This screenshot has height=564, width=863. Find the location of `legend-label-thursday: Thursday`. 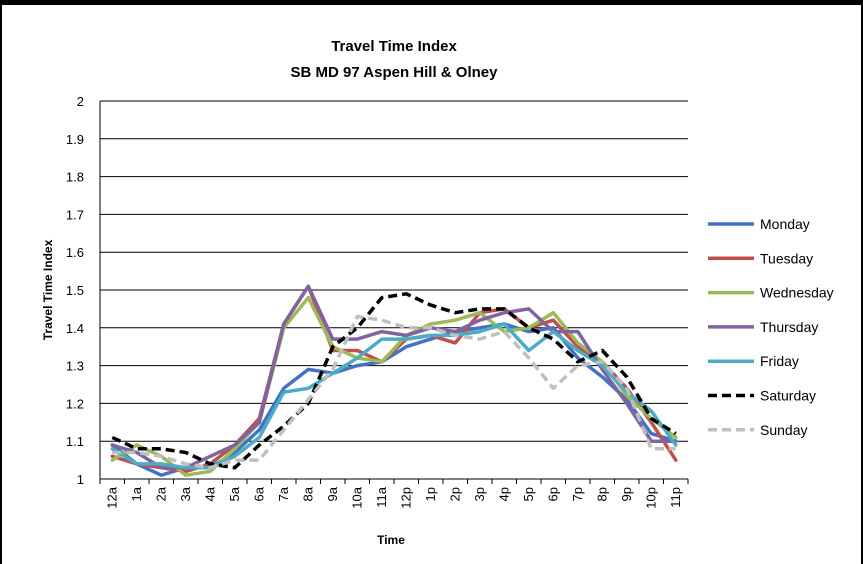

legend-label-thursday: Thursday is located at coordinates (789, 327).